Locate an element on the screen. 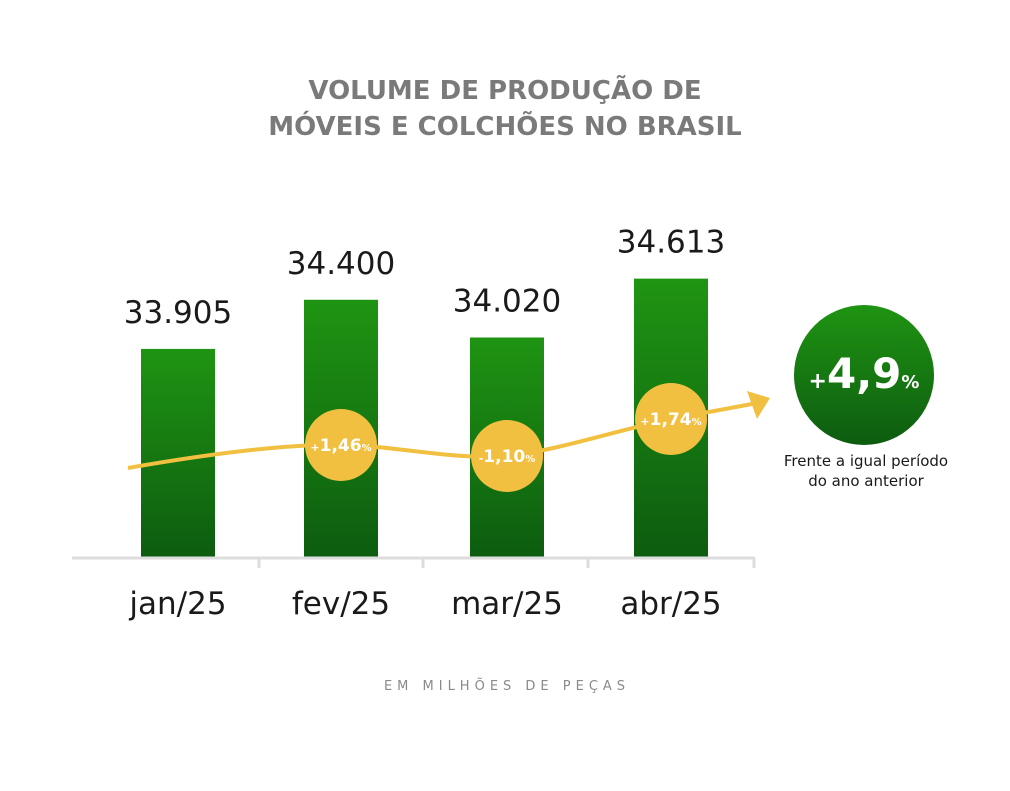  chart-title-line-2: MÓVEIS E COLCHÕES NO BRASIL is located at coordinates (505, 126).